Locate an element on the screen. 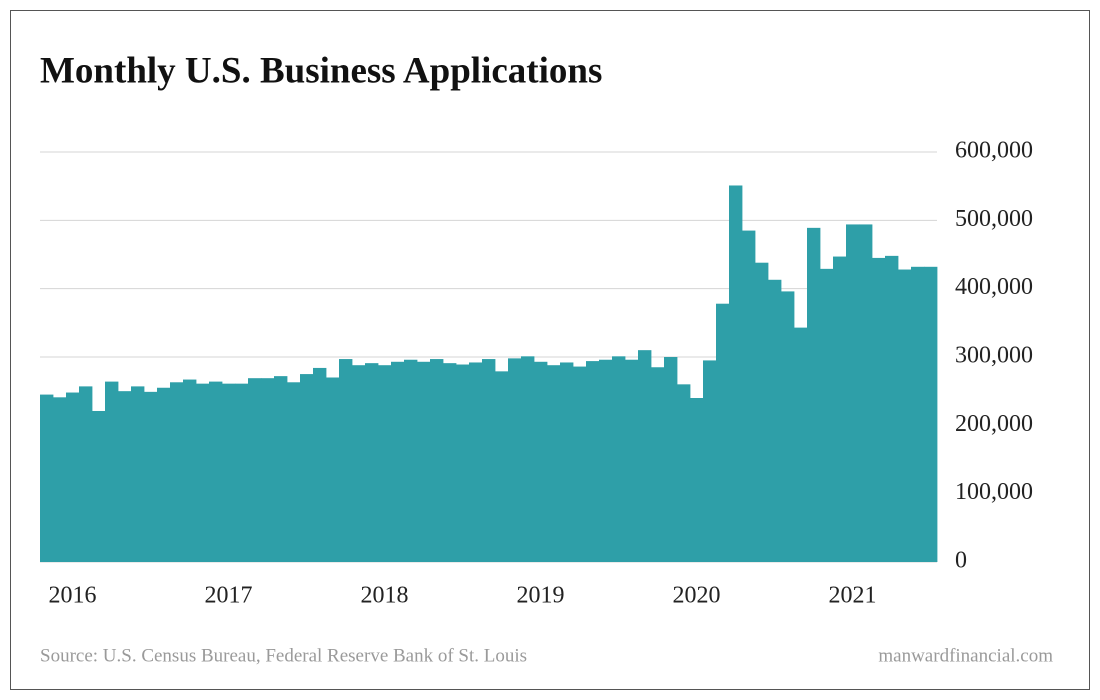 The width and height of the screenshot is (1100, 700). y-tick-label: 500,000 is located at coordinates (994, 219).